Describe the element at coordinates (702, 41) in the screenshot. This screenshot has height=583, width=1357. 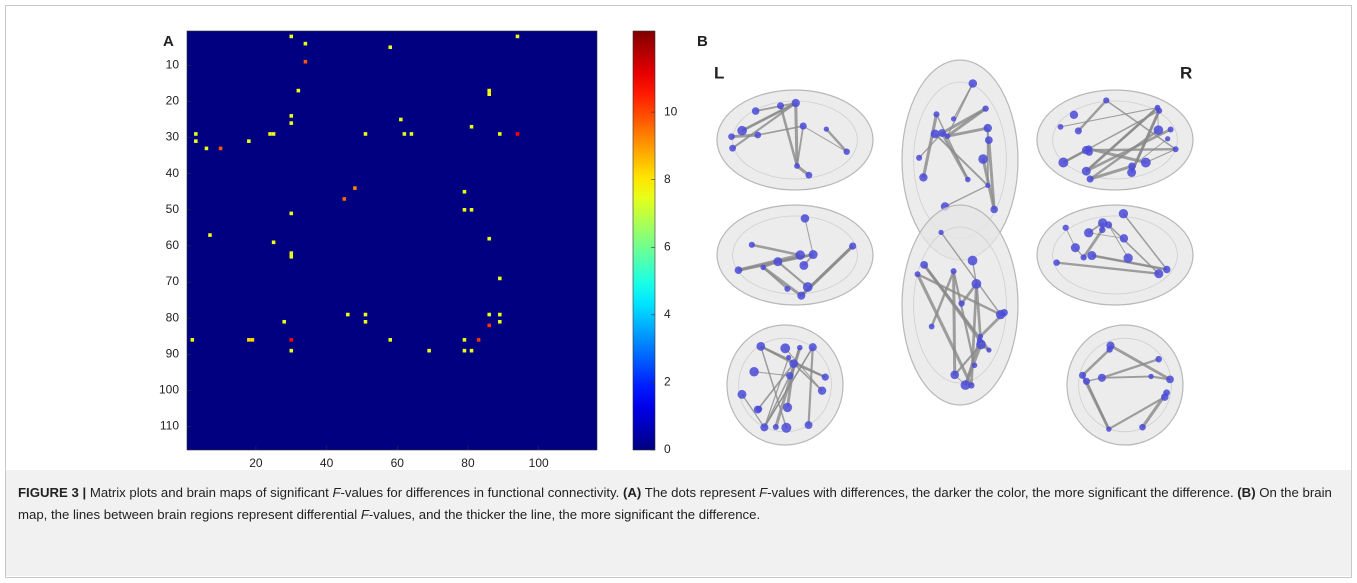
I see `panel-label: B` at that location.